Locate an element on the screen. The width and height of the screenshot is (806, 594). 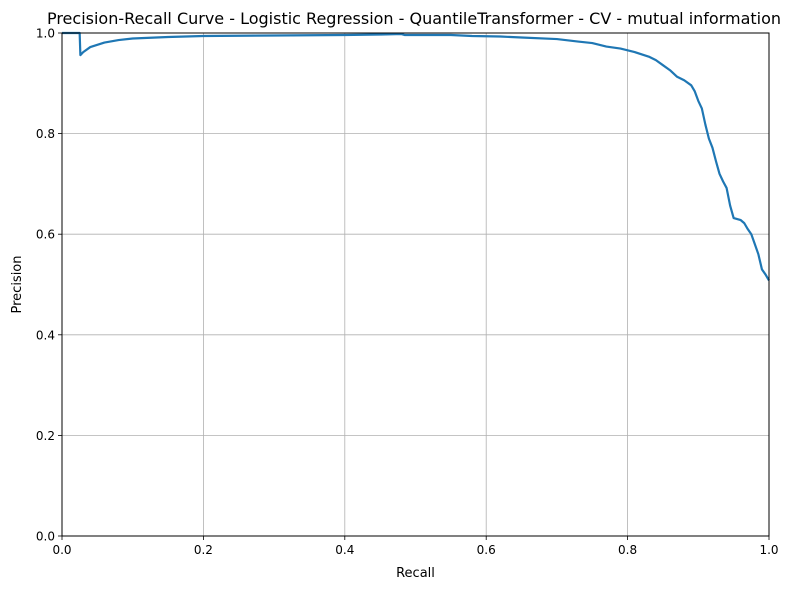
x-tick-label: 0.8 is located at coordinates (627, 550).